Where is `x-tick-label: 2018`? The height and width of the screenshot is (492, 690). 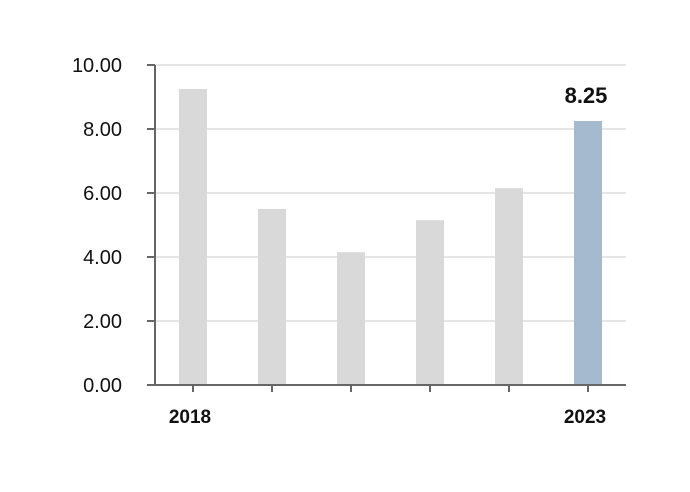
x-tick-label: 2018 is located at coordinates (190, 417).